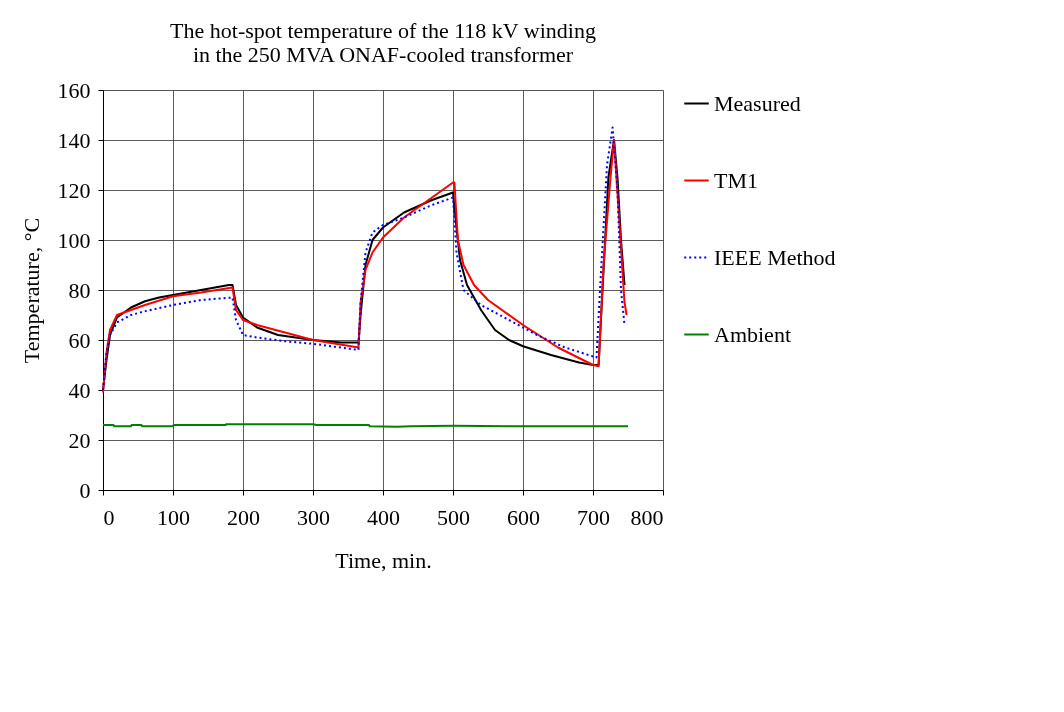 Image resolution: width=1064 pixels, height=712 pixels. Describe the element at coordinates (74, 90) in the screenshot. I see `y-tick-label: 160` at that location.